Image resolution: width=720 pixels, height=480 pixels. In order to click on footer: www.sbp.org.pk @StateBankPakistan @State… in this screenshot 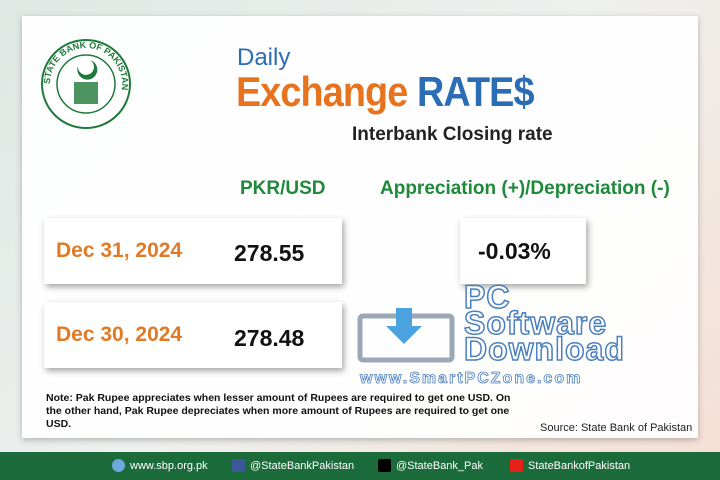, I will do `click(360, 466)`.